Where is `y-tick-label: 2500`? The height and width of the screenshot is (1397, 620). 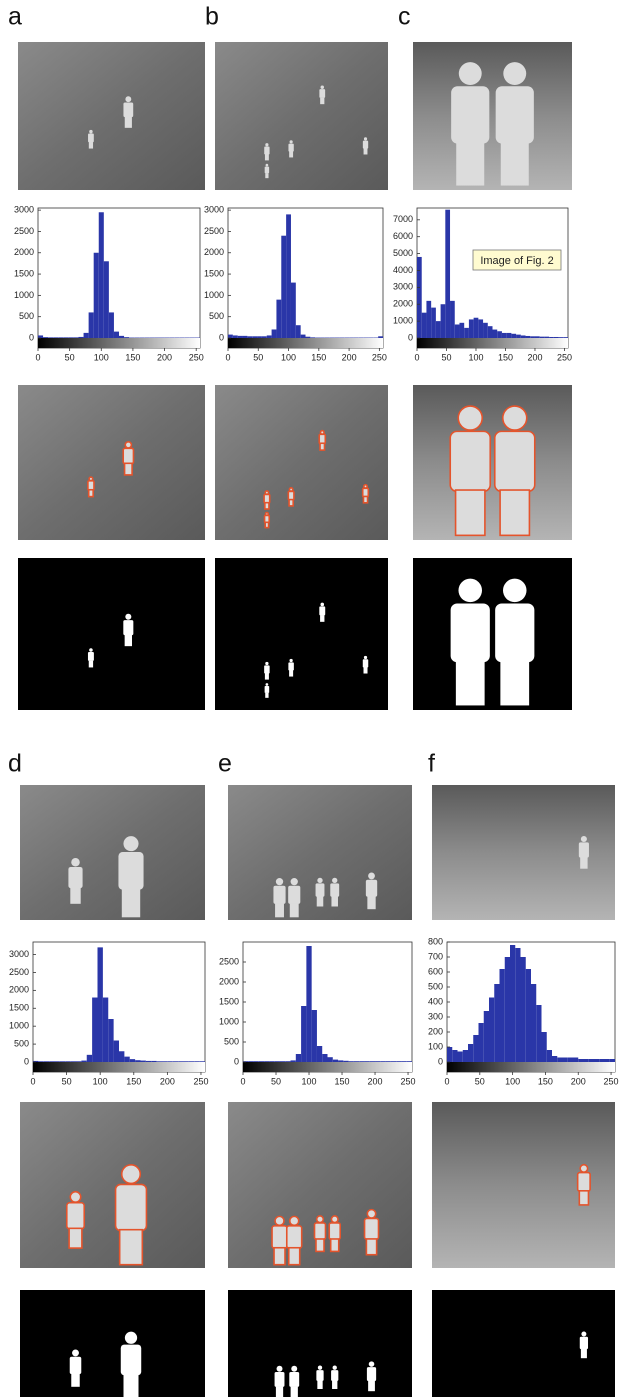 y-tick-label: 2500 is located at coordinates (24, 231).